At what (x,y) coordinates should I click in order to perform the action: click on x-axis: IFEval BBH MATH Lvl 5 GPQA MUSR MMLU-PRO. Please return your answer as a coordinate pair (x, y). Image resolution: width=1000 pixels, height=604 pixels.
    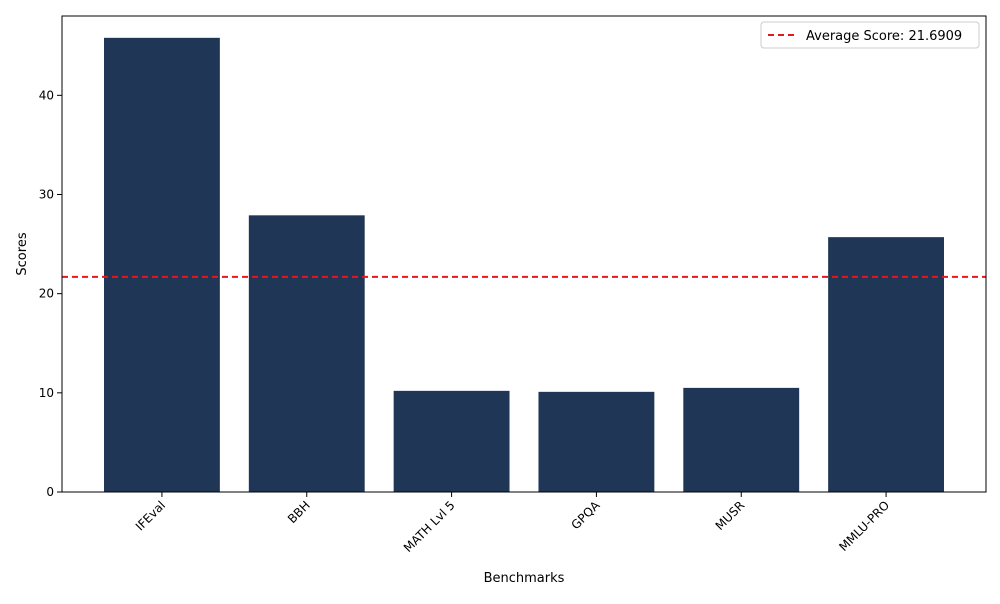
    Looking at the image, I should click on (512, 523).